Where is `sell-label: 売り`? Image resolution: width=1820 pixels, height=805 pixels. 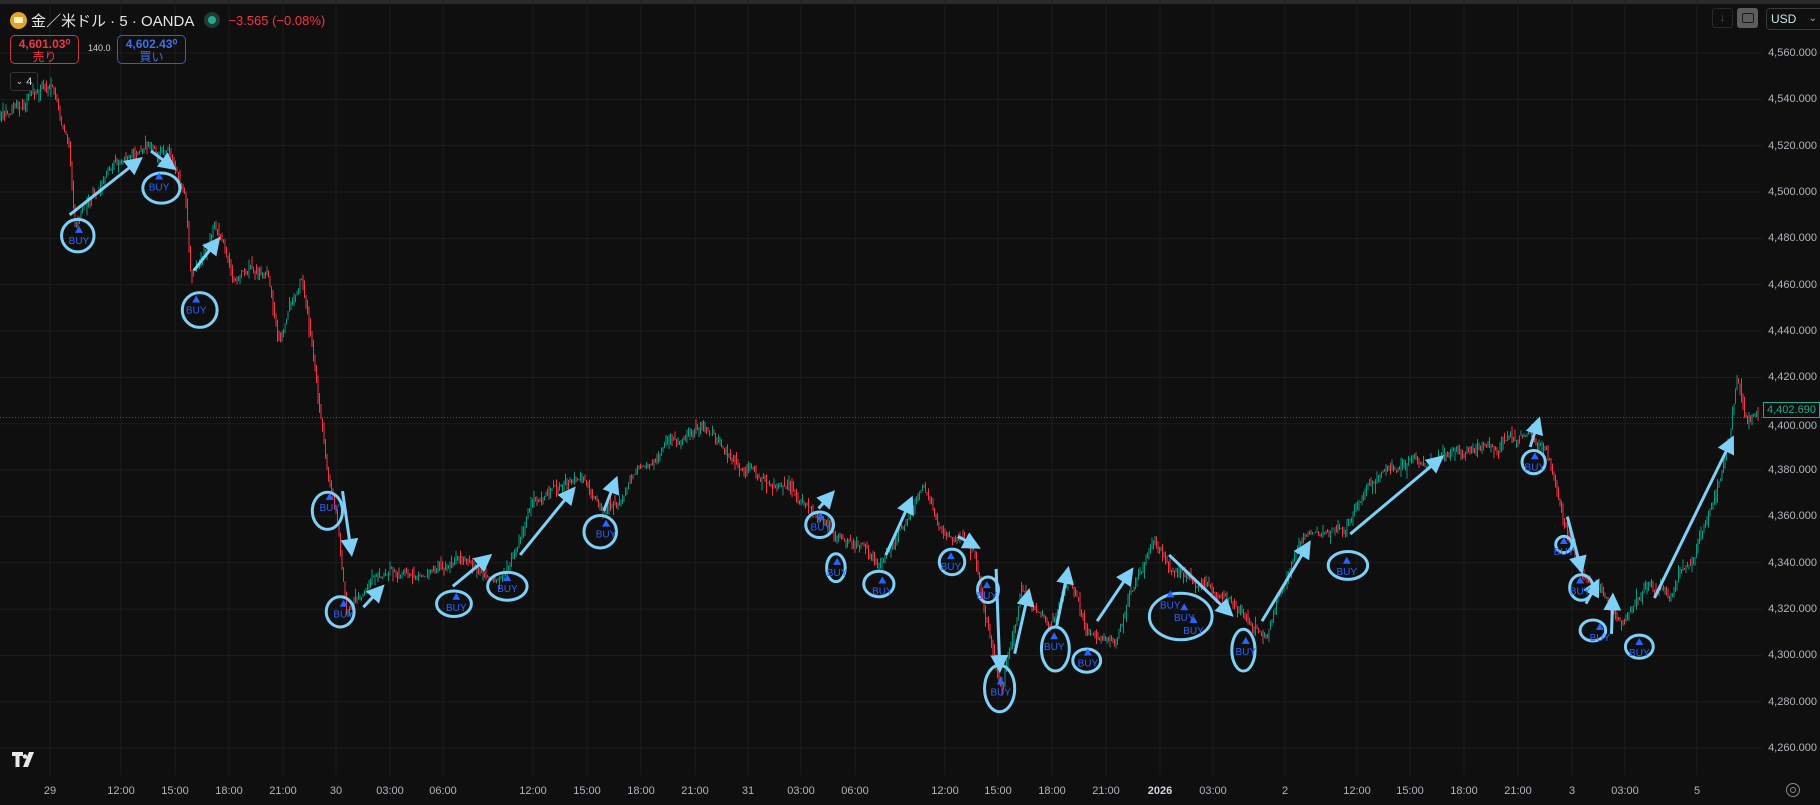 sell-label: 売り is located at coordinates (44, 57).